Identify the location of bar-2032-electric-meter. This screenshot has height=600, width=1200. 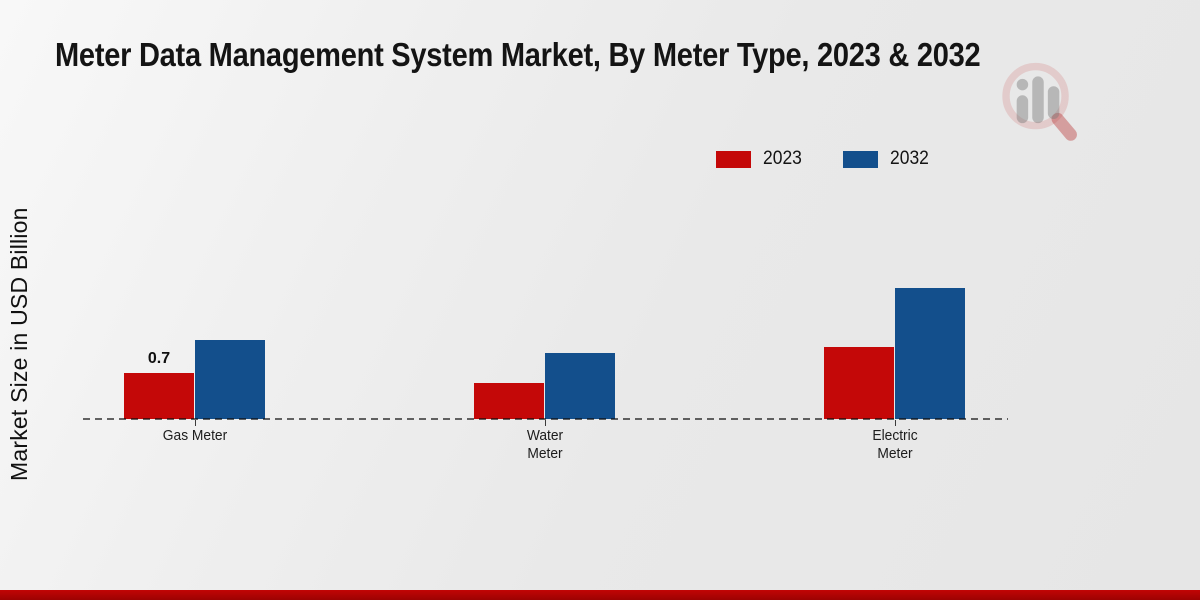
(930, 353).